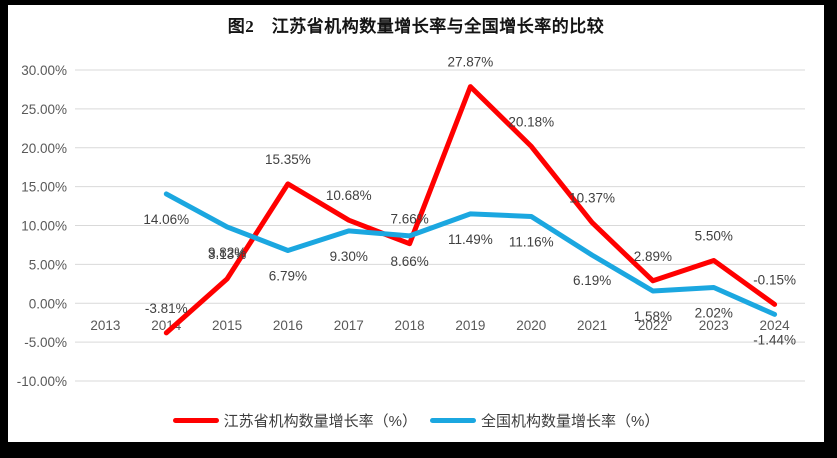 This screenshot has width=837, height=458. I want to click on legend-label: 全国机构数量增长率（%）, so click(570, 421).